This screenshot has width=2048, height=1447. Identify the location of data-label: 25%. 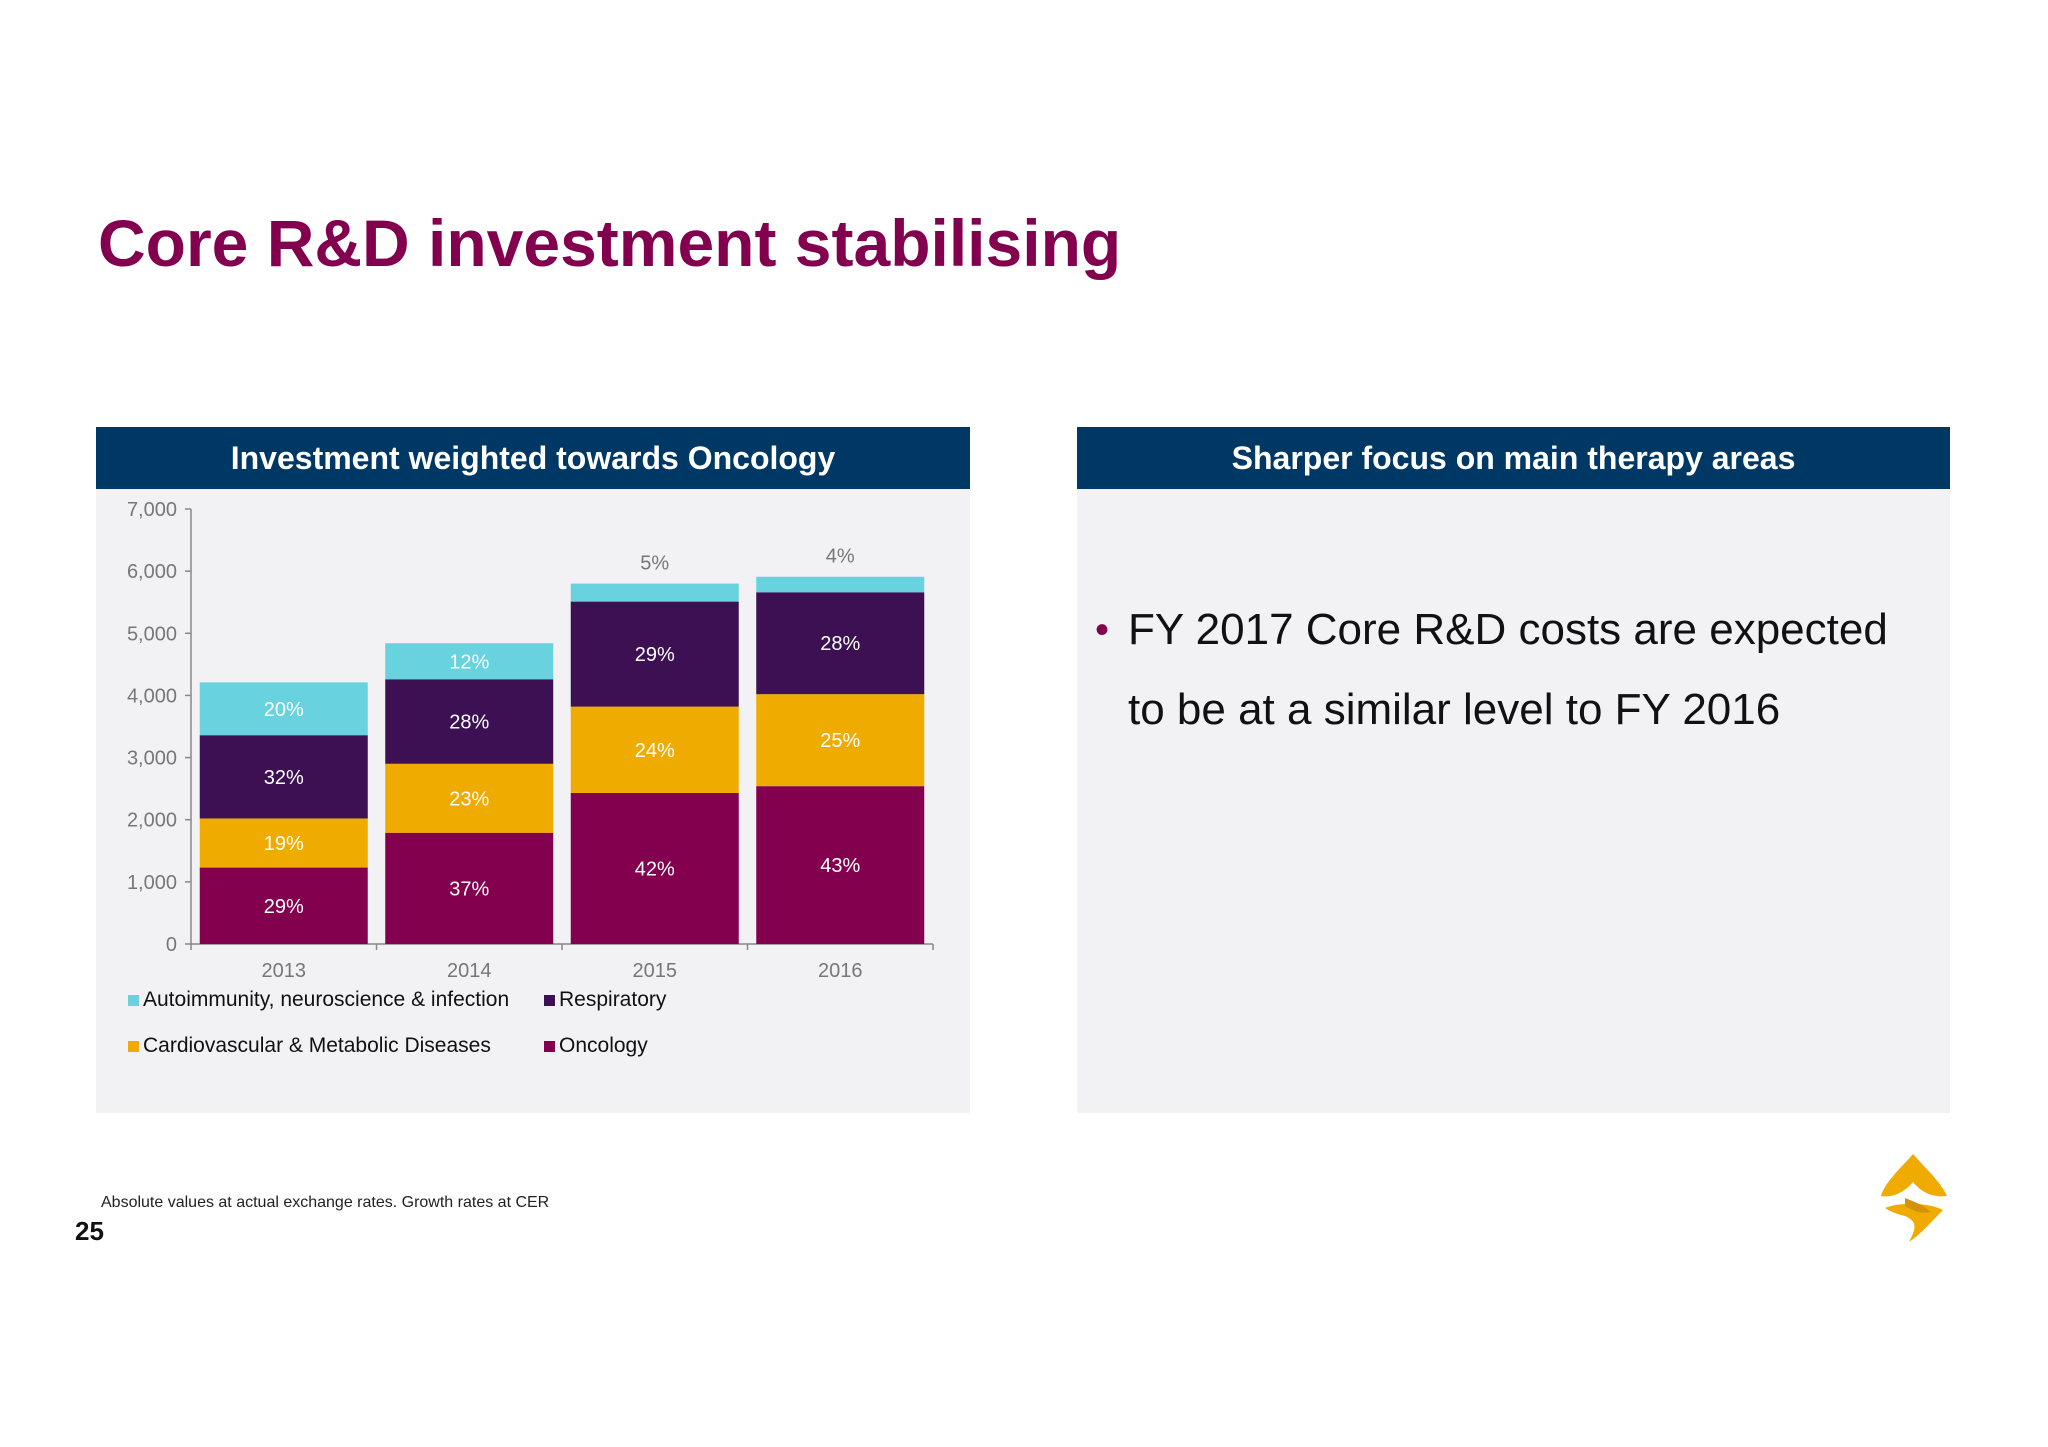
(840, 741).